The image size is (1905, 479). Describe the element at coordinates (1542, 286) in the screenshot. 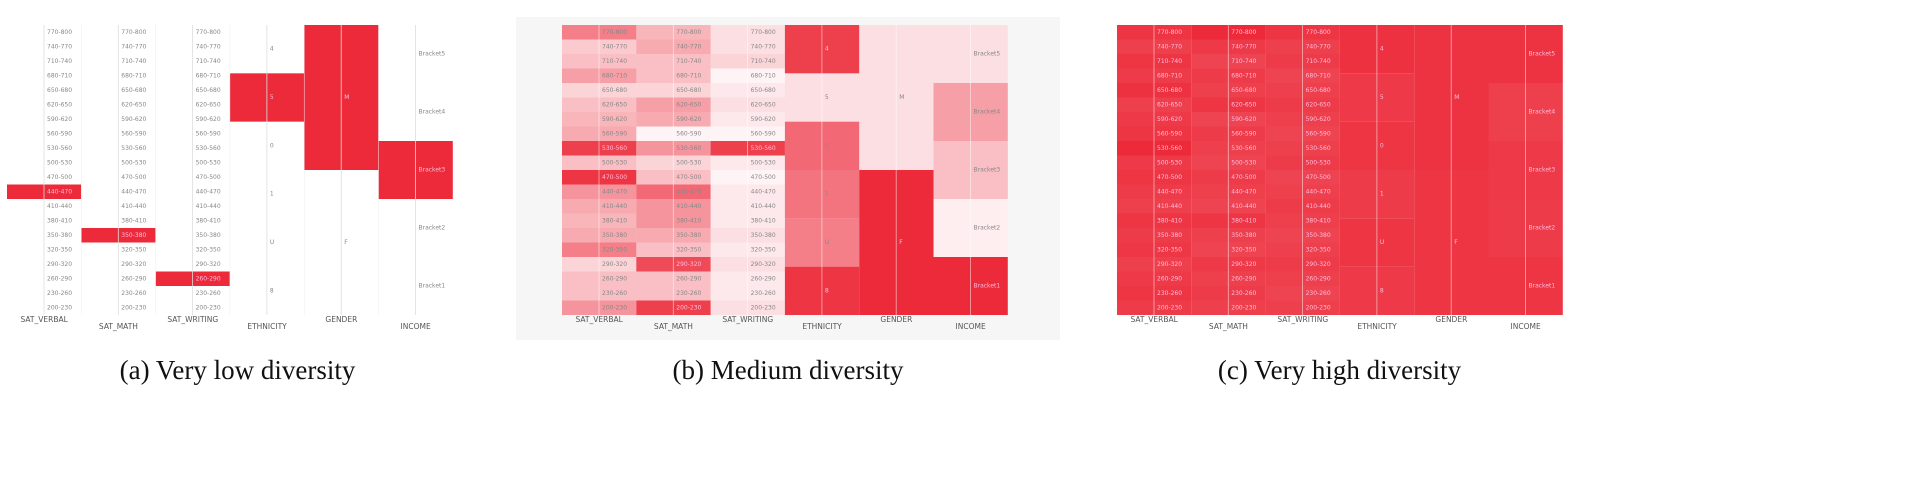

I see `level-label: Bracket1` at that location.